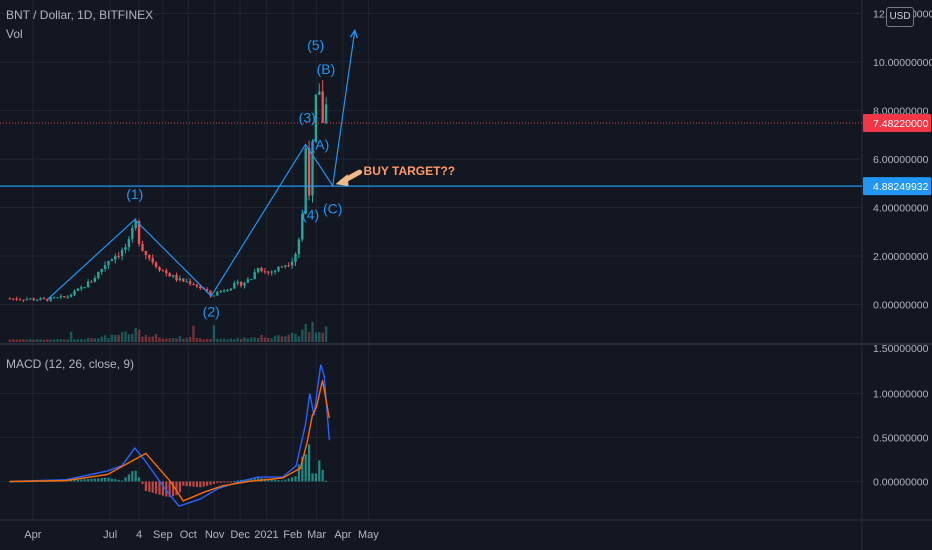 The height and width of the screenshot is (550, 932). I want to click on time-axis-tick: 4, so click(139, 535).